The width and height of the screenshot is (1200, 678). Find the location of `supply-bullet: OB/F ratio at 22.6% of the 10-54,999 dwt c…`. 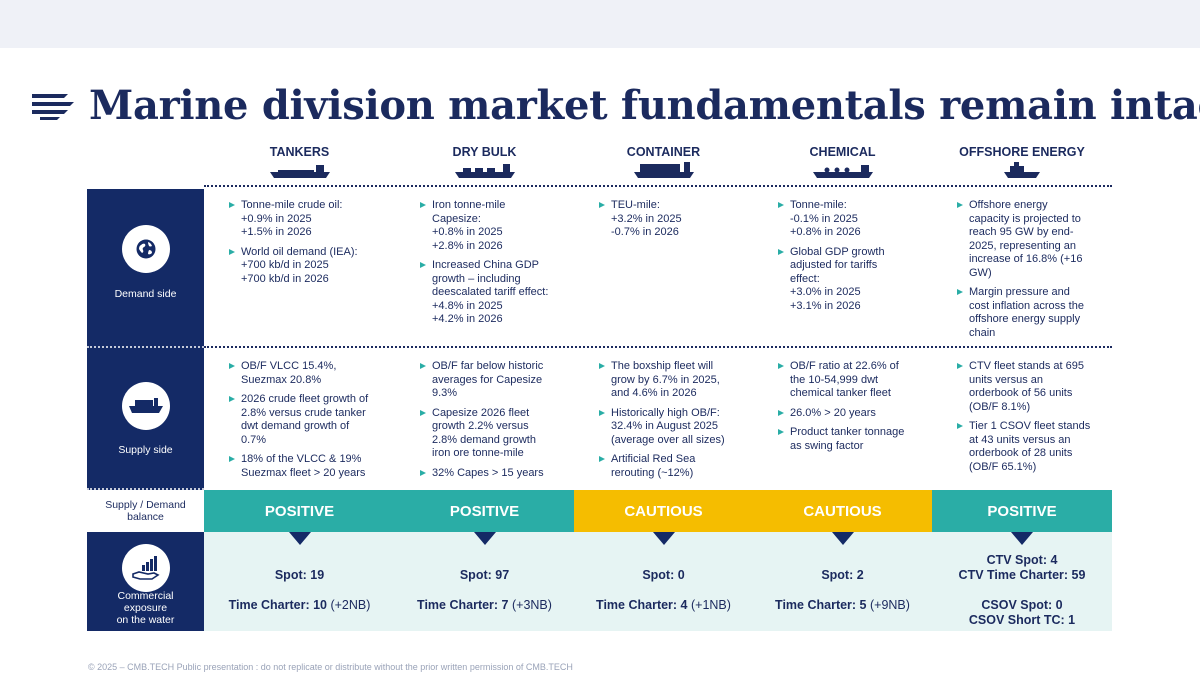

supply-bullet: OB/F ratio at 22.6% of the 10-54,999 dwt c… is located at coordinates (858, 380).